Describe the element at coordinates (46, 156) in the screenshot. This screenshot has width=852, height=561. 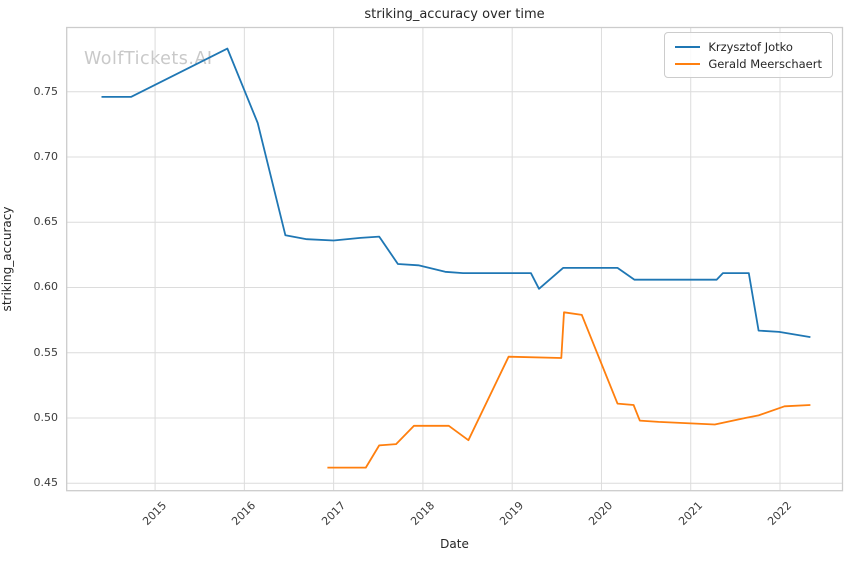
I see `y-tick-label: 0.70` at that location.